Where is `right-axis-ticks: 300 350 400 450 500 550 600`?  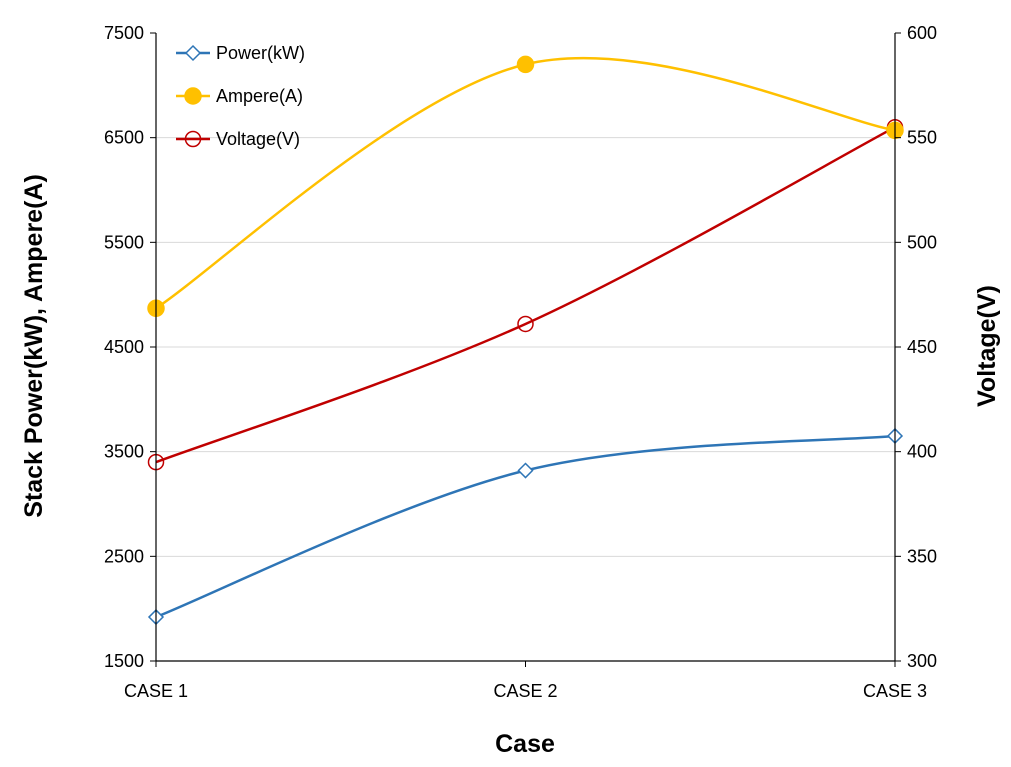 right-axis-ticks: 300 350 400 450 500 550 600 is located at coordinates (916, 347).